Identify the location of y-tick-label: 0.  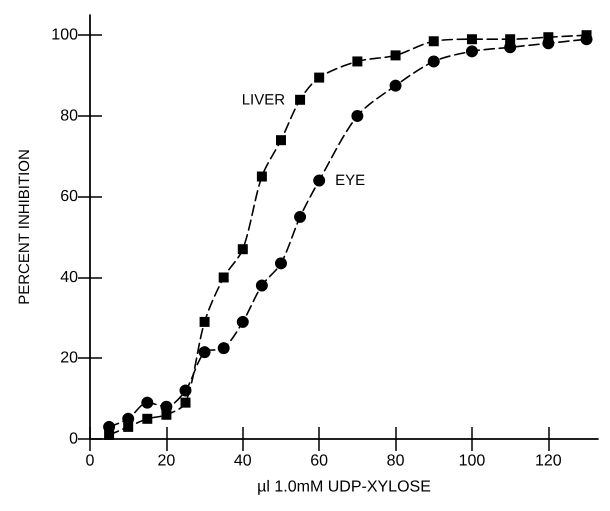
(73, 439).